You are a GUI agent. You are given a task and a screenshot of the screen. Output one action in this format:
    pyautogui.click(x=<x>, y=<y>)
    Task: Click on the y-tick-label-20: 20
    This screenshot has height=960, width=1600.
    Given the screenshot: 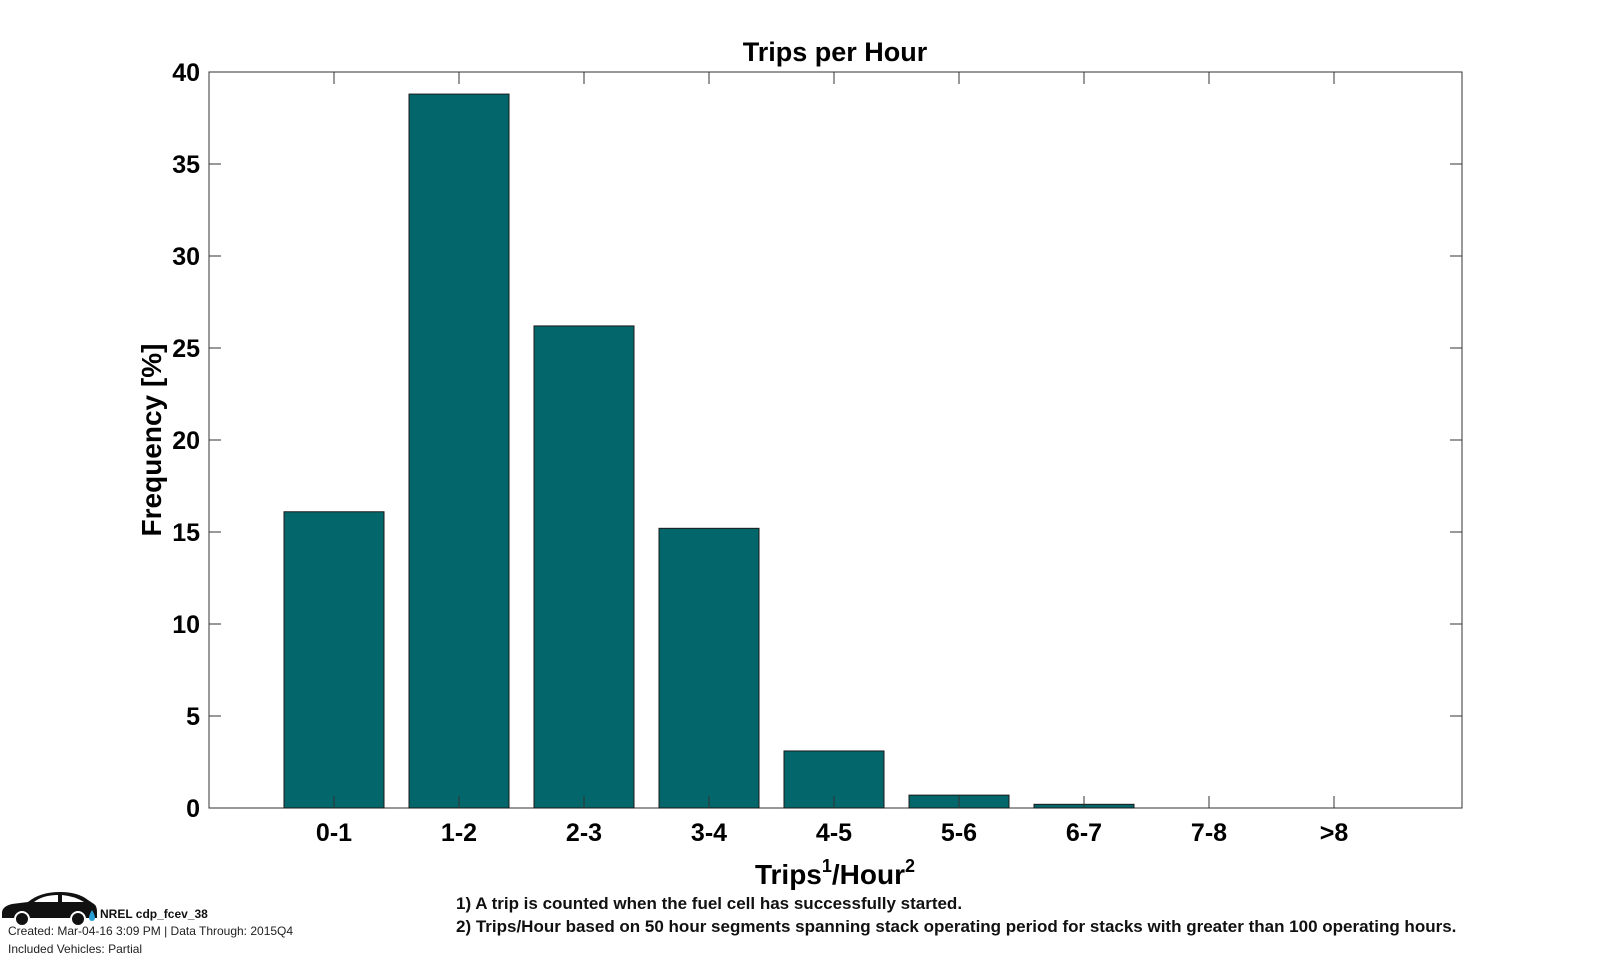 What is the action you would take?
    pyautogui.click(x=186, y=441)
    